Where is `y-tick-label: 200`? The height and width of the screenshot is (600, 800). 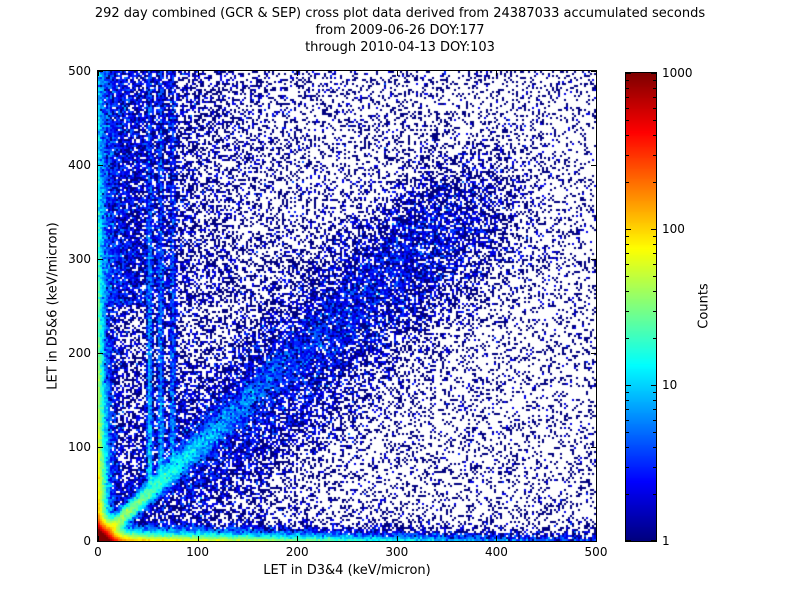 y-tick-label: 200 is located at coordinates (79, 353).